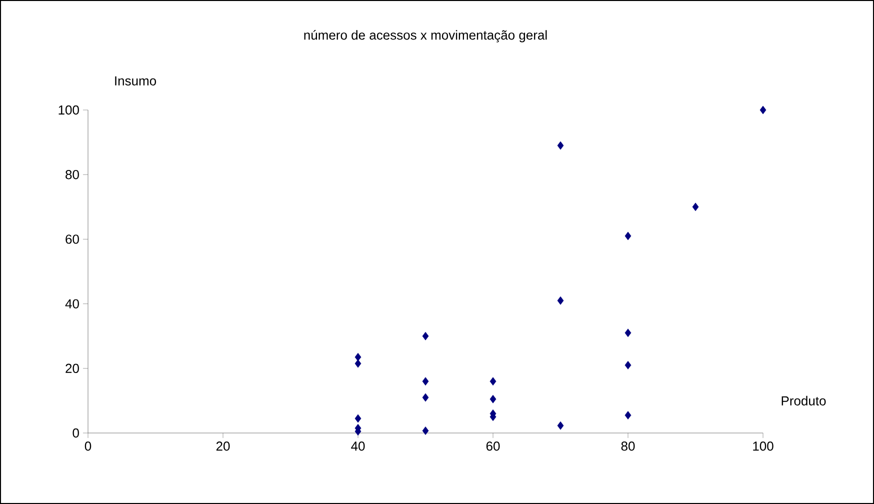  Describe the element at coordinates (628, 446) in the screenshot. I see `x-tick-label: 80` at that location.